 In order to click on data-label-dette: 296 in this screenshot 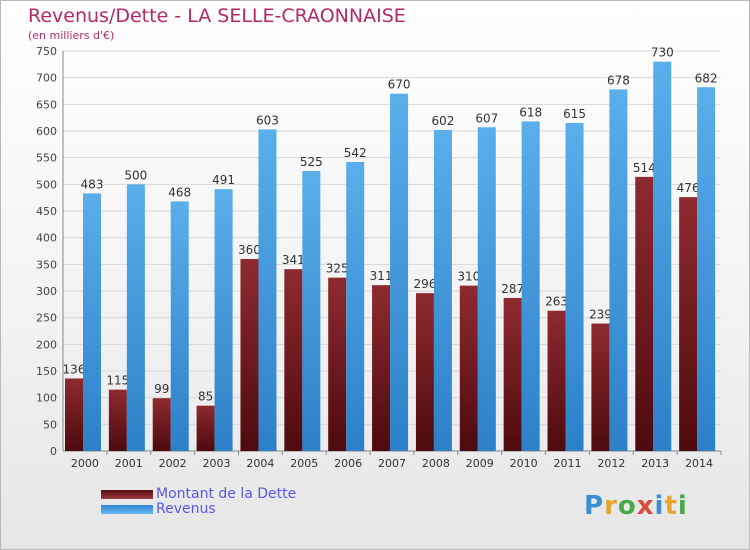, I will do `click(424, 284)`.